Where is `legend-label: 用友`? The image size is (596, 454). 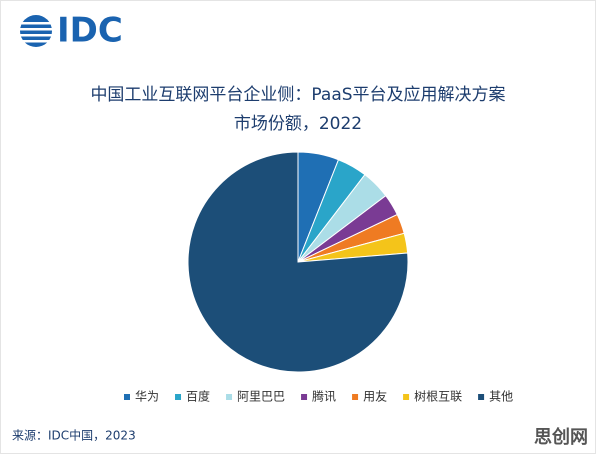 legend-label: 用友 is located at coordinates (375, 397).